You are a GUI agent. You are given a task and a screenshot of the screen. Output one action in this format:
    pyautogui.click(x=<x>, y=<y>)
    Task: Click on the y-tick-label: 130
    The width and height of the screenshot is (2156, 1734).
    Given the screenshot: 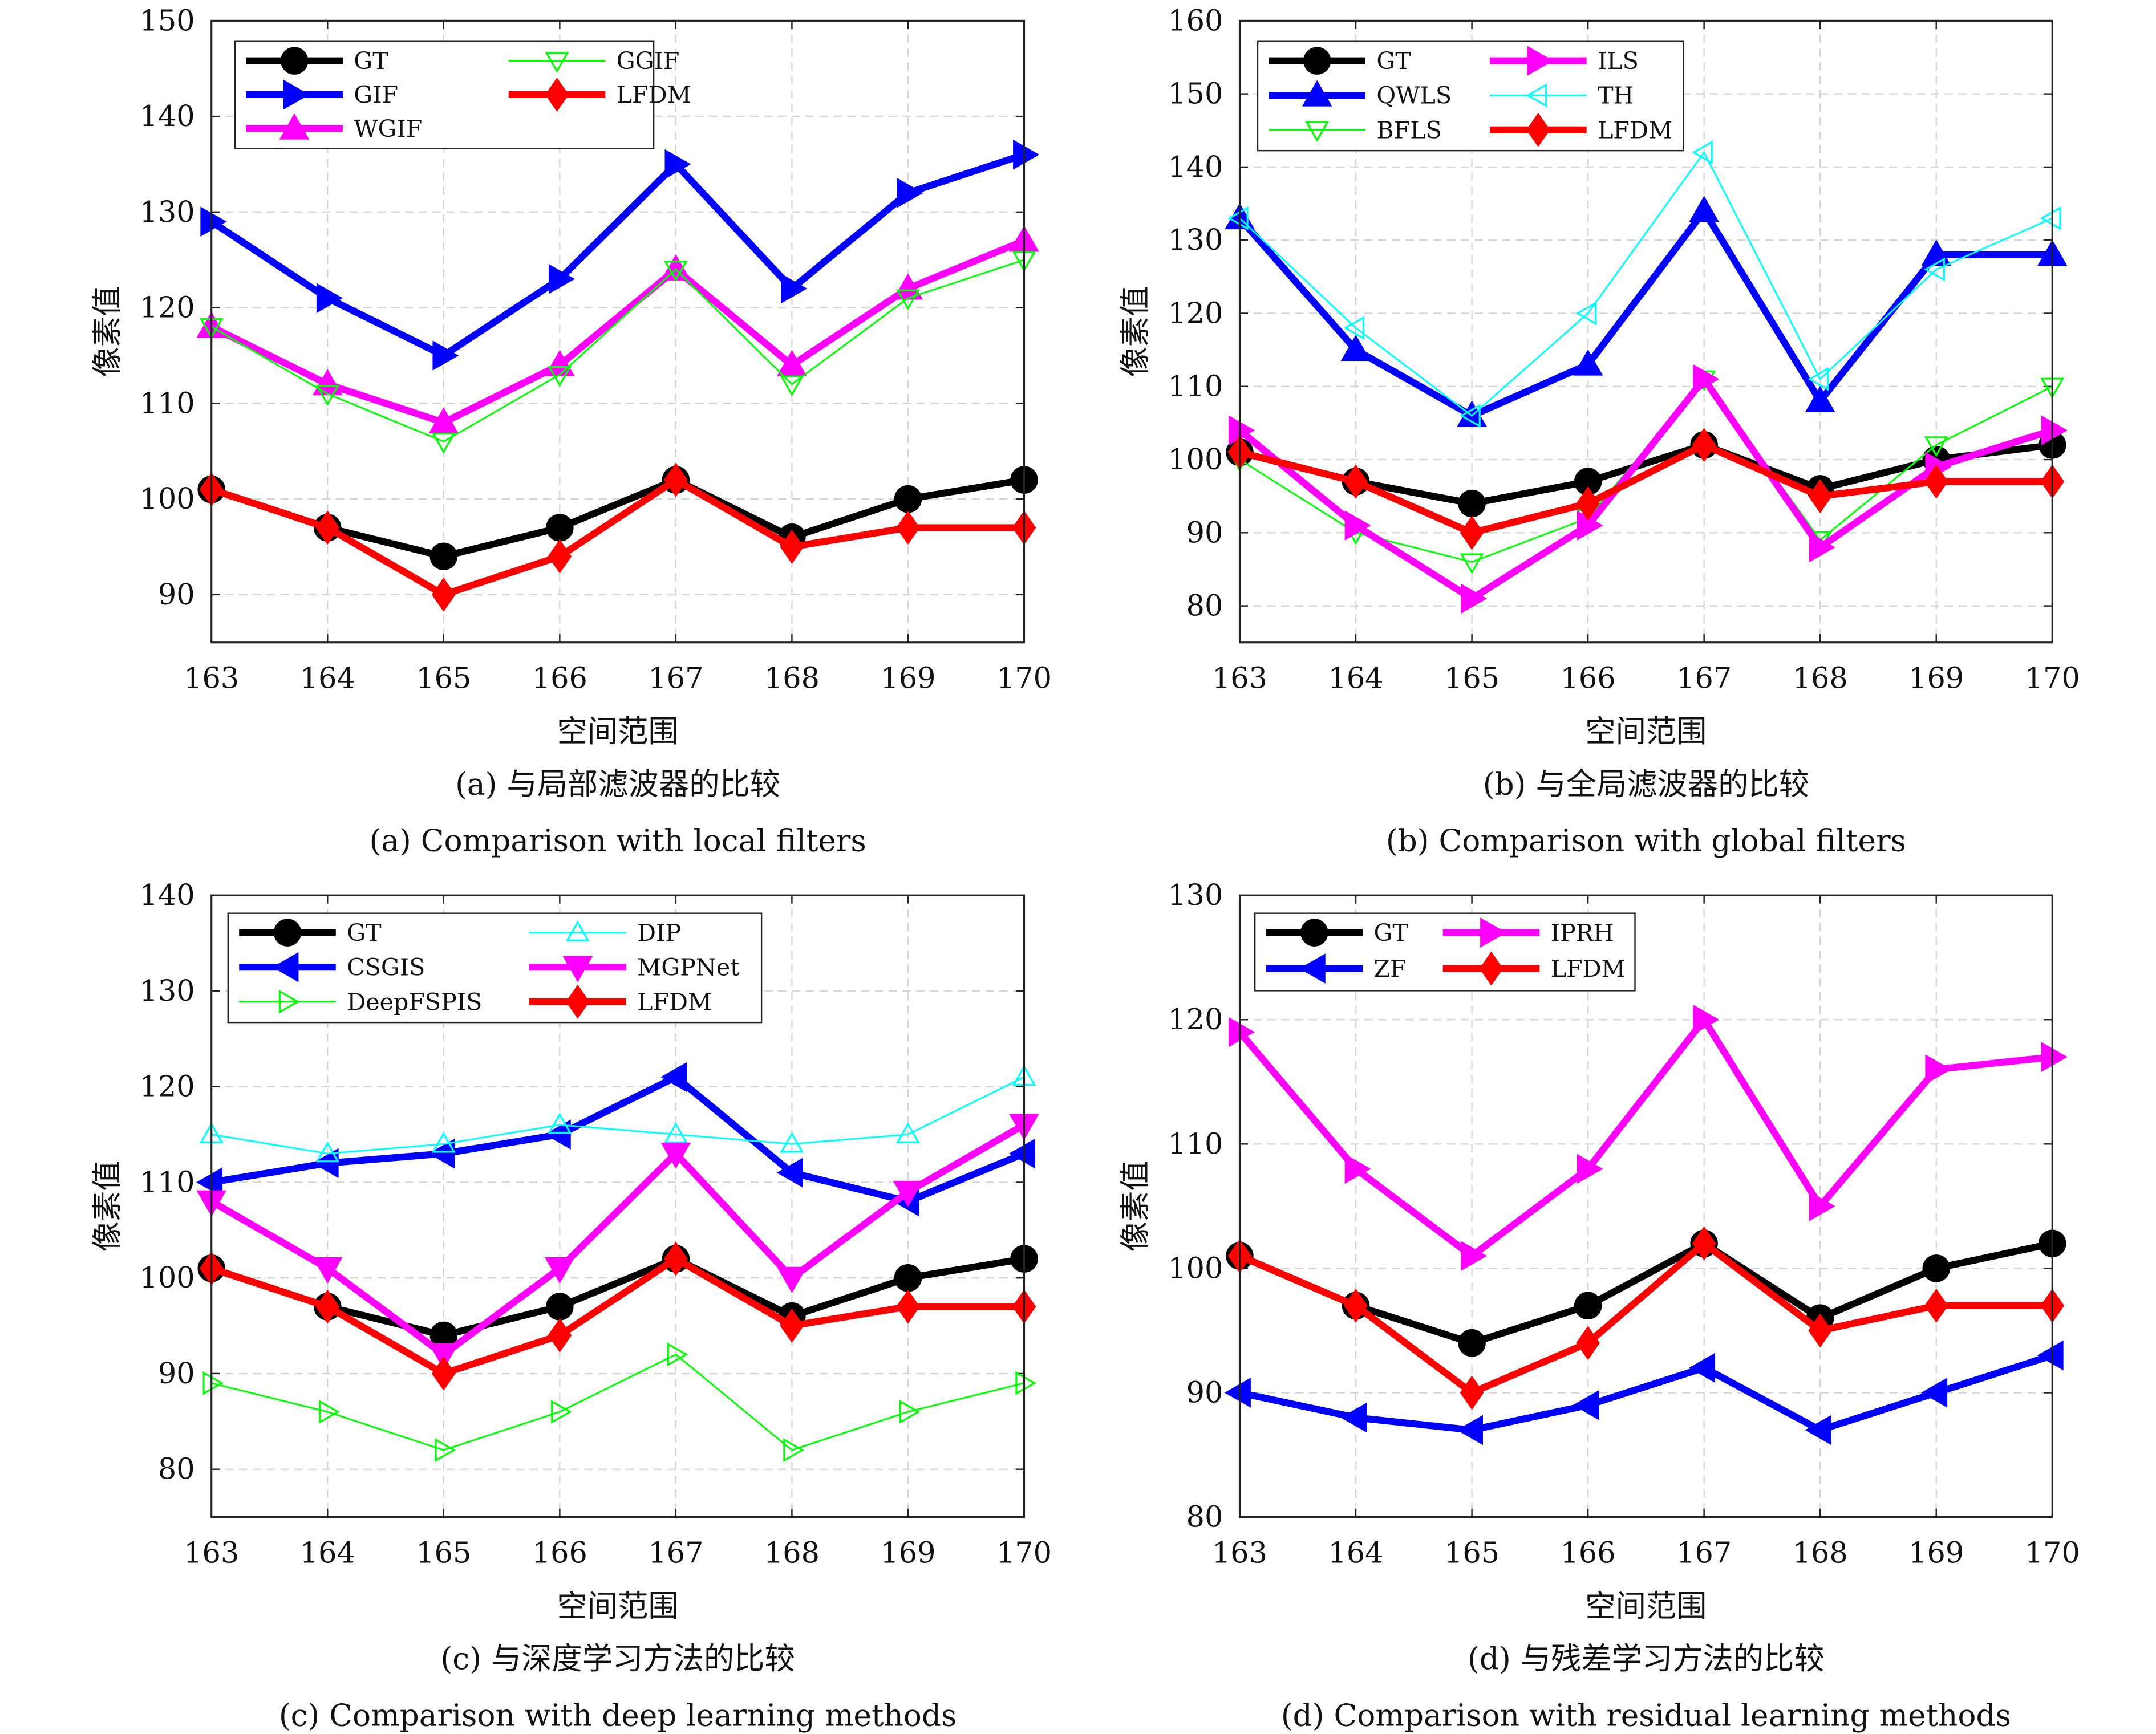 What is the action you would take?
    pyautogui.click(x=167, y=991)
    